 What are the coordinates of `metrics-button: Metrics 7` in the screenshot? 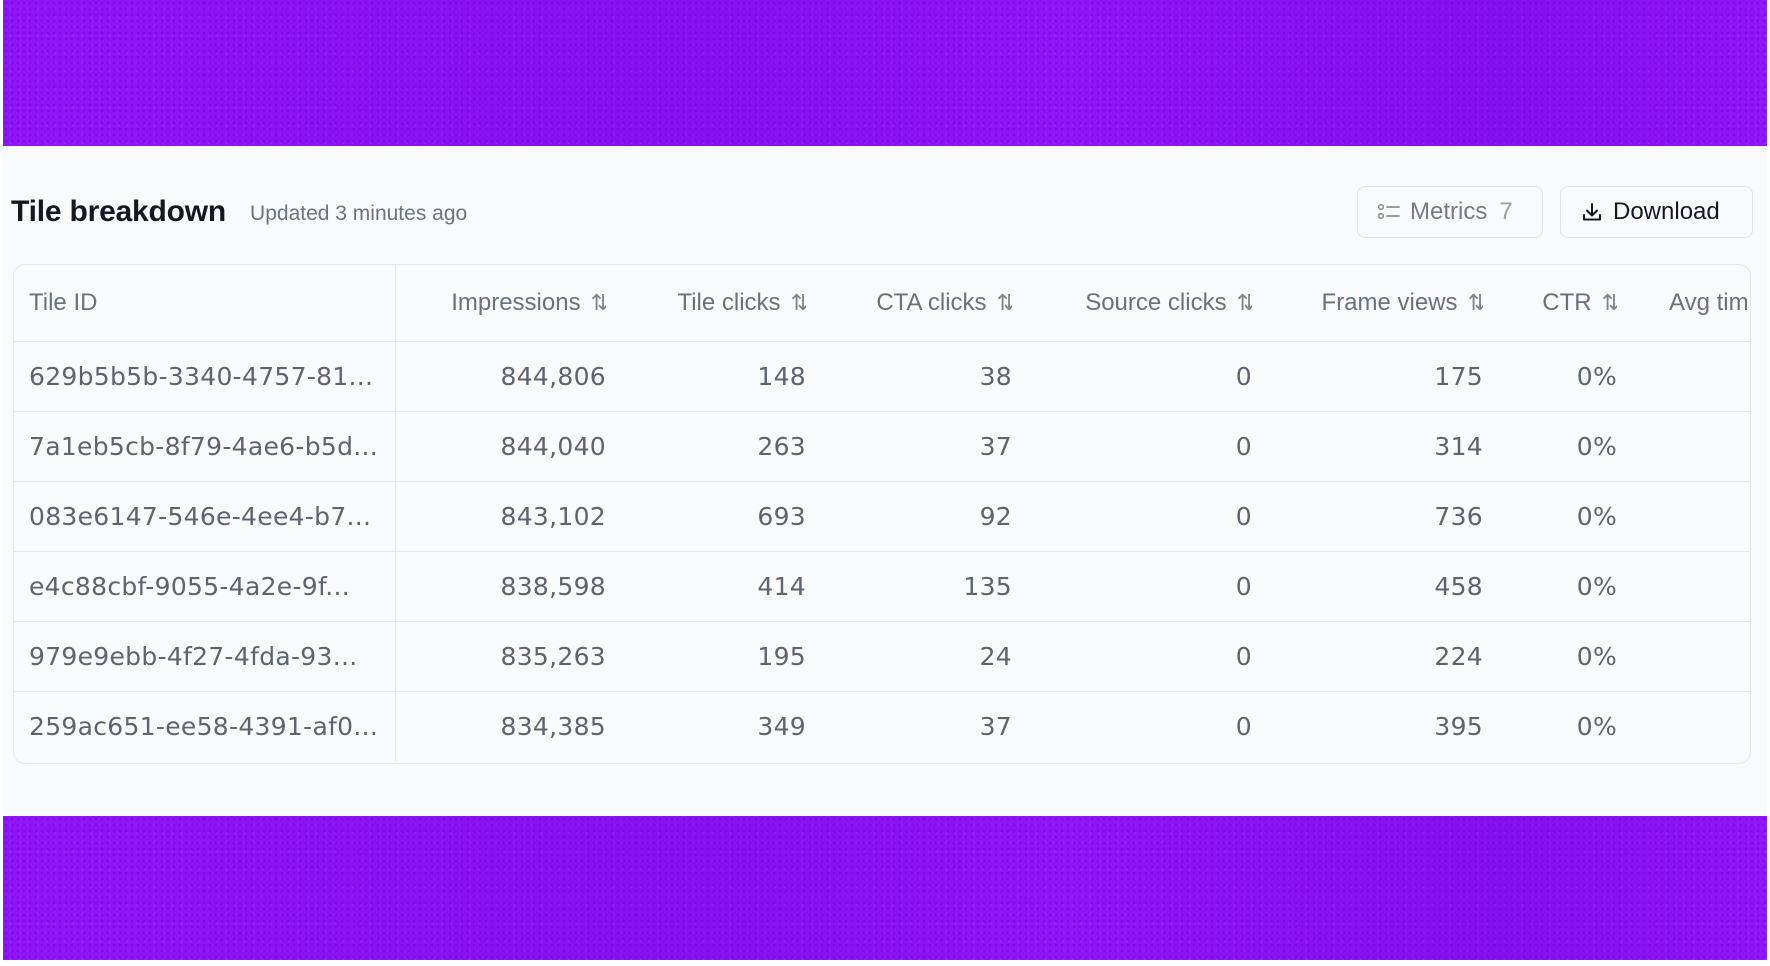 It's located at (1450, 212).